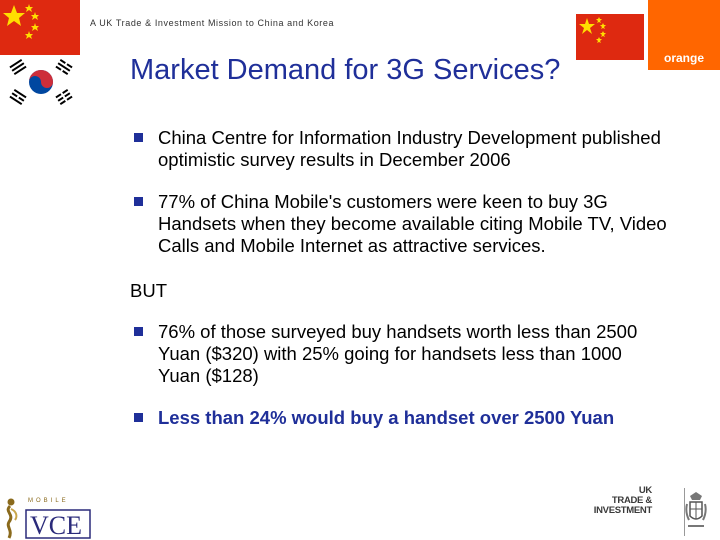 The width and height of the screenshot is (720, 540). I want to click on vce-mobile-logo: MOBILE VCE, so click(48, 519).